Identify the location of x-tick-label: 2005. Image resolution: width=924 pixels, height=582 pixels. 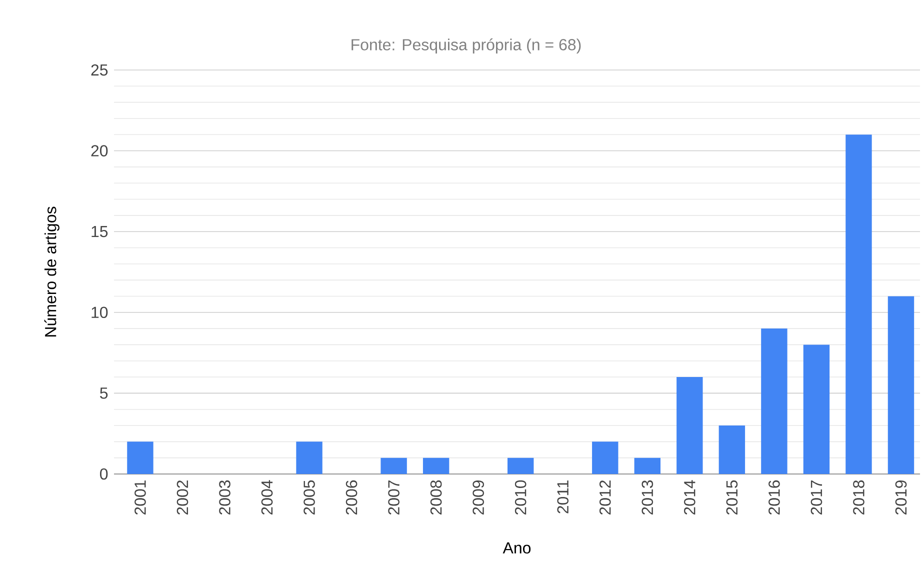
(309, 497).